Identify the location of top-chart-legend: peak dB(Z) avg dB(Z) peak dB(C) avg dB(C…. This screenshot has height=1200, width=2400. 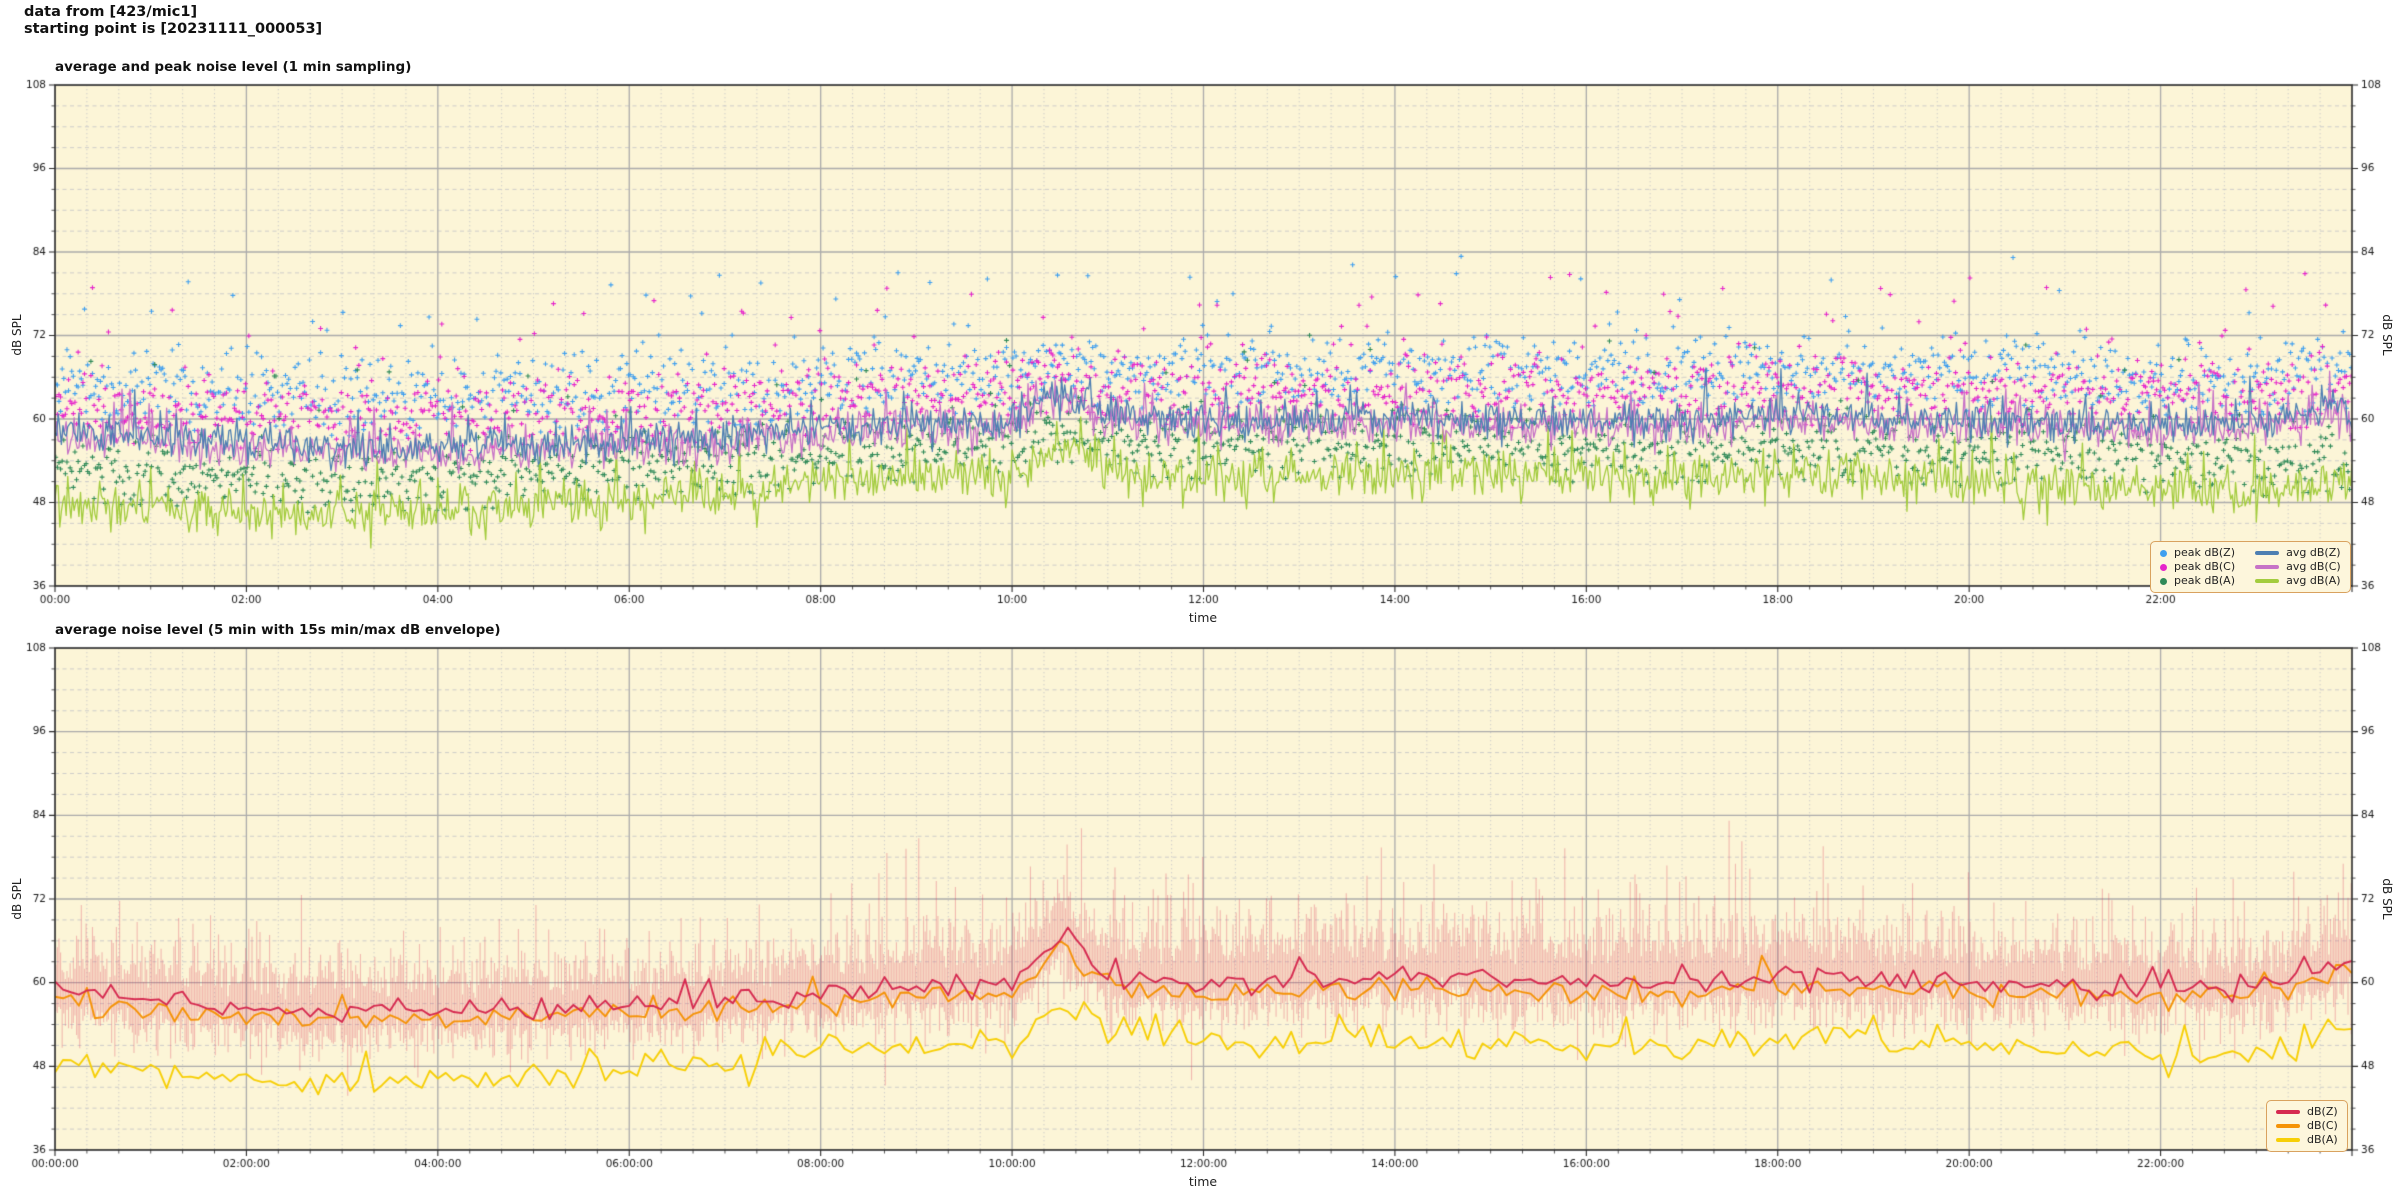
(2250, 567).